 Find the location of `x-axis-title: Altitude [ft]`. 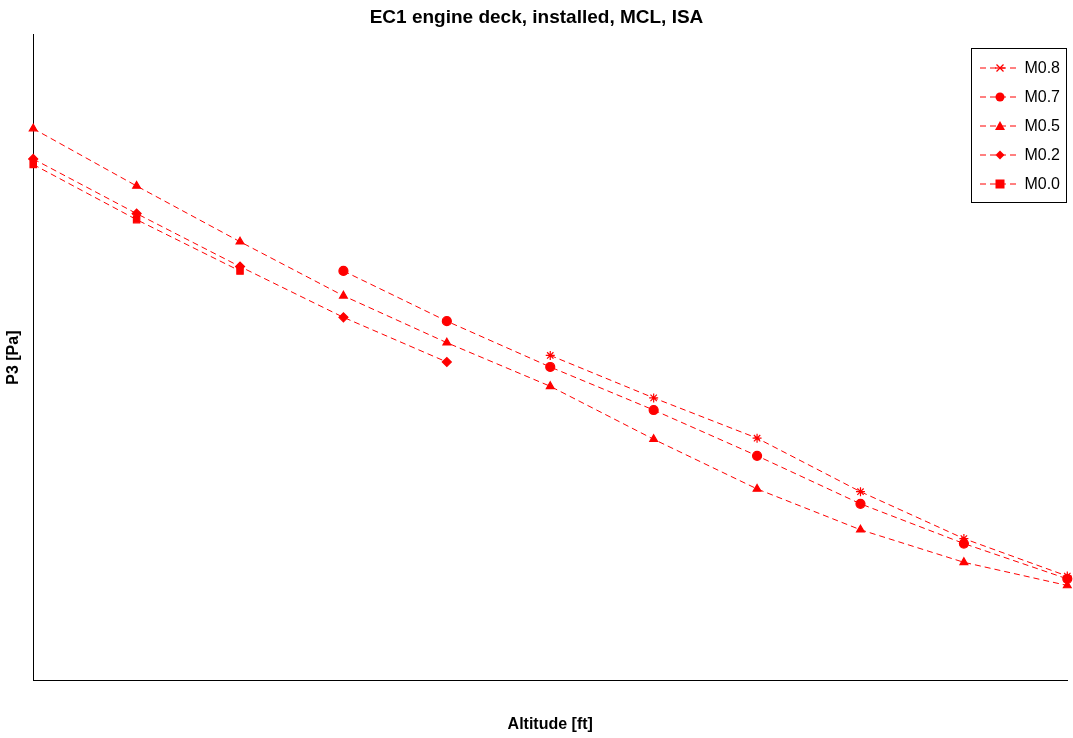

x-axis-title: Altitude [ft] is located at coordinates (550, 723).